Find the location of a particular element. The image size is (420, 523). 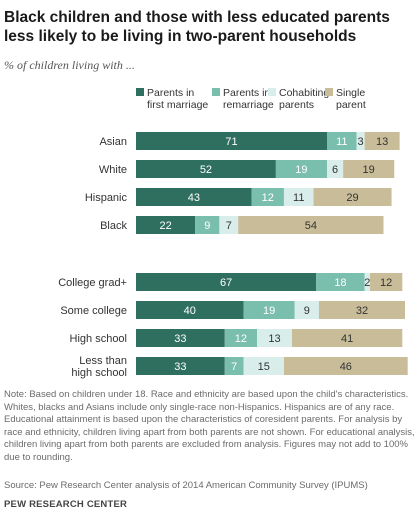

category-label: White is located at coordinates (113, 170).